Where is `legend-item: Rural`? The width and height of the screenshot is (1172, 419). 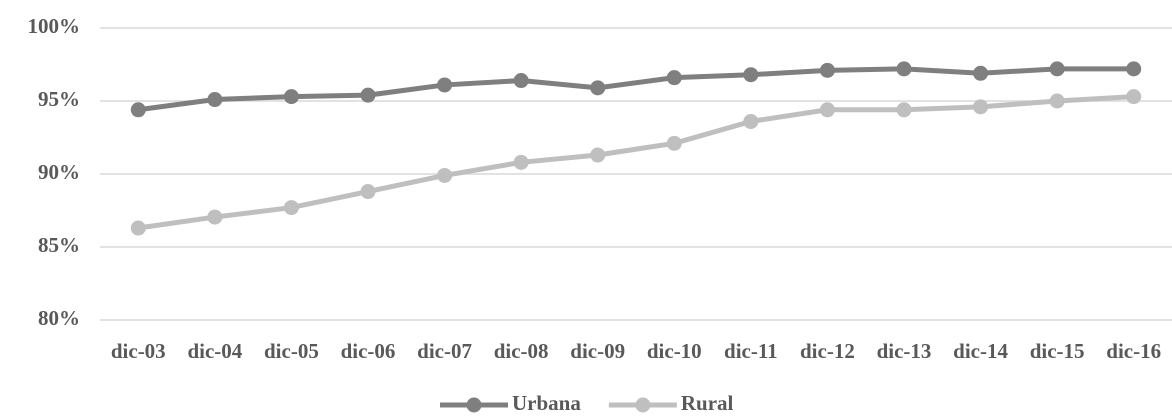
legend-item: Rural is located at coordinates (671, 403).